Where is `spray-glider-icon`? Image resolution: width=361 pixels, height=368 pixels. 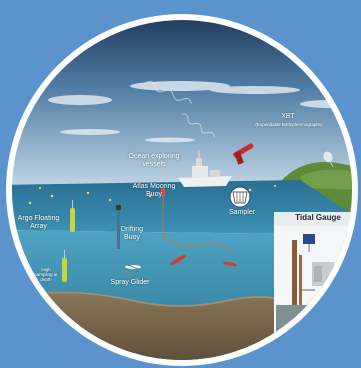
spray-glider-icon is located at coordinates (133, 267).